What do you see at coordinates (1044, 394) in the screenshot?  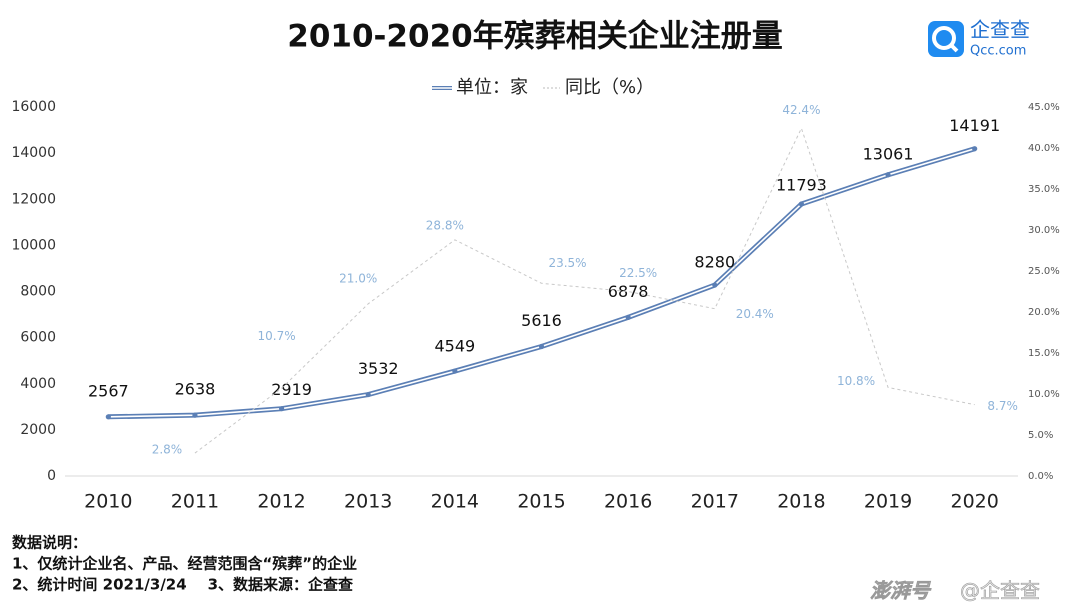 I see `y2-tick-label: 10.0%` at bounding box center [1044, 394].